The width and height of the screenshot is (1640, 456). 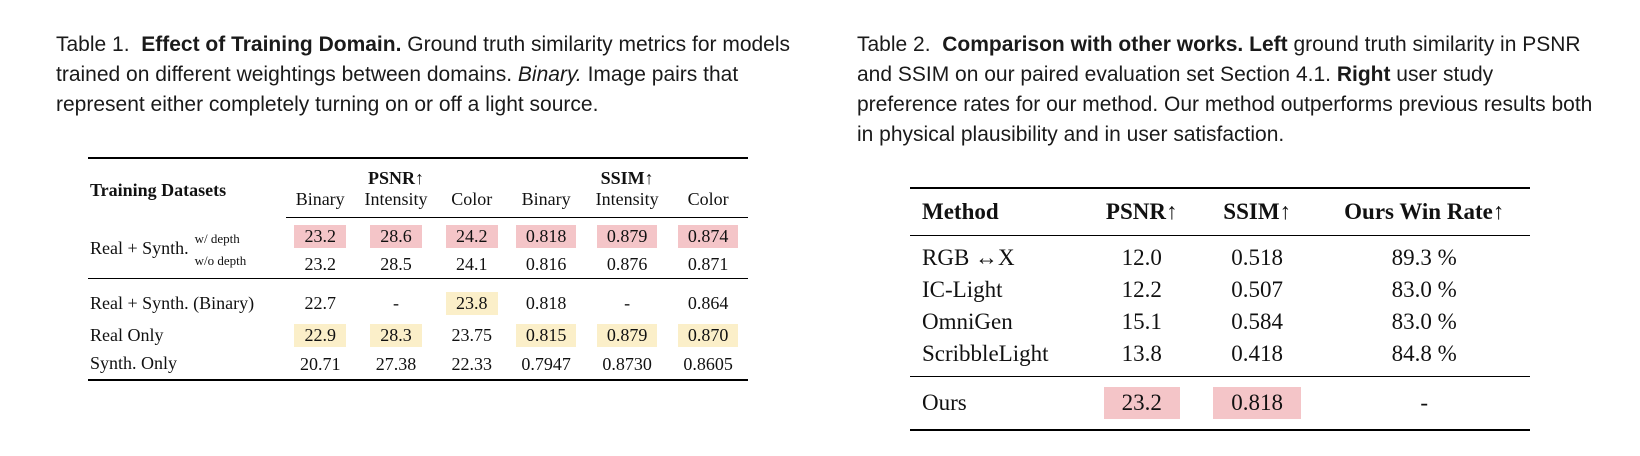 What do you see at coordinates (127, 334) in the screenshot?
I see `table1-row-label: Real Only` at bounding box center [127, 334].